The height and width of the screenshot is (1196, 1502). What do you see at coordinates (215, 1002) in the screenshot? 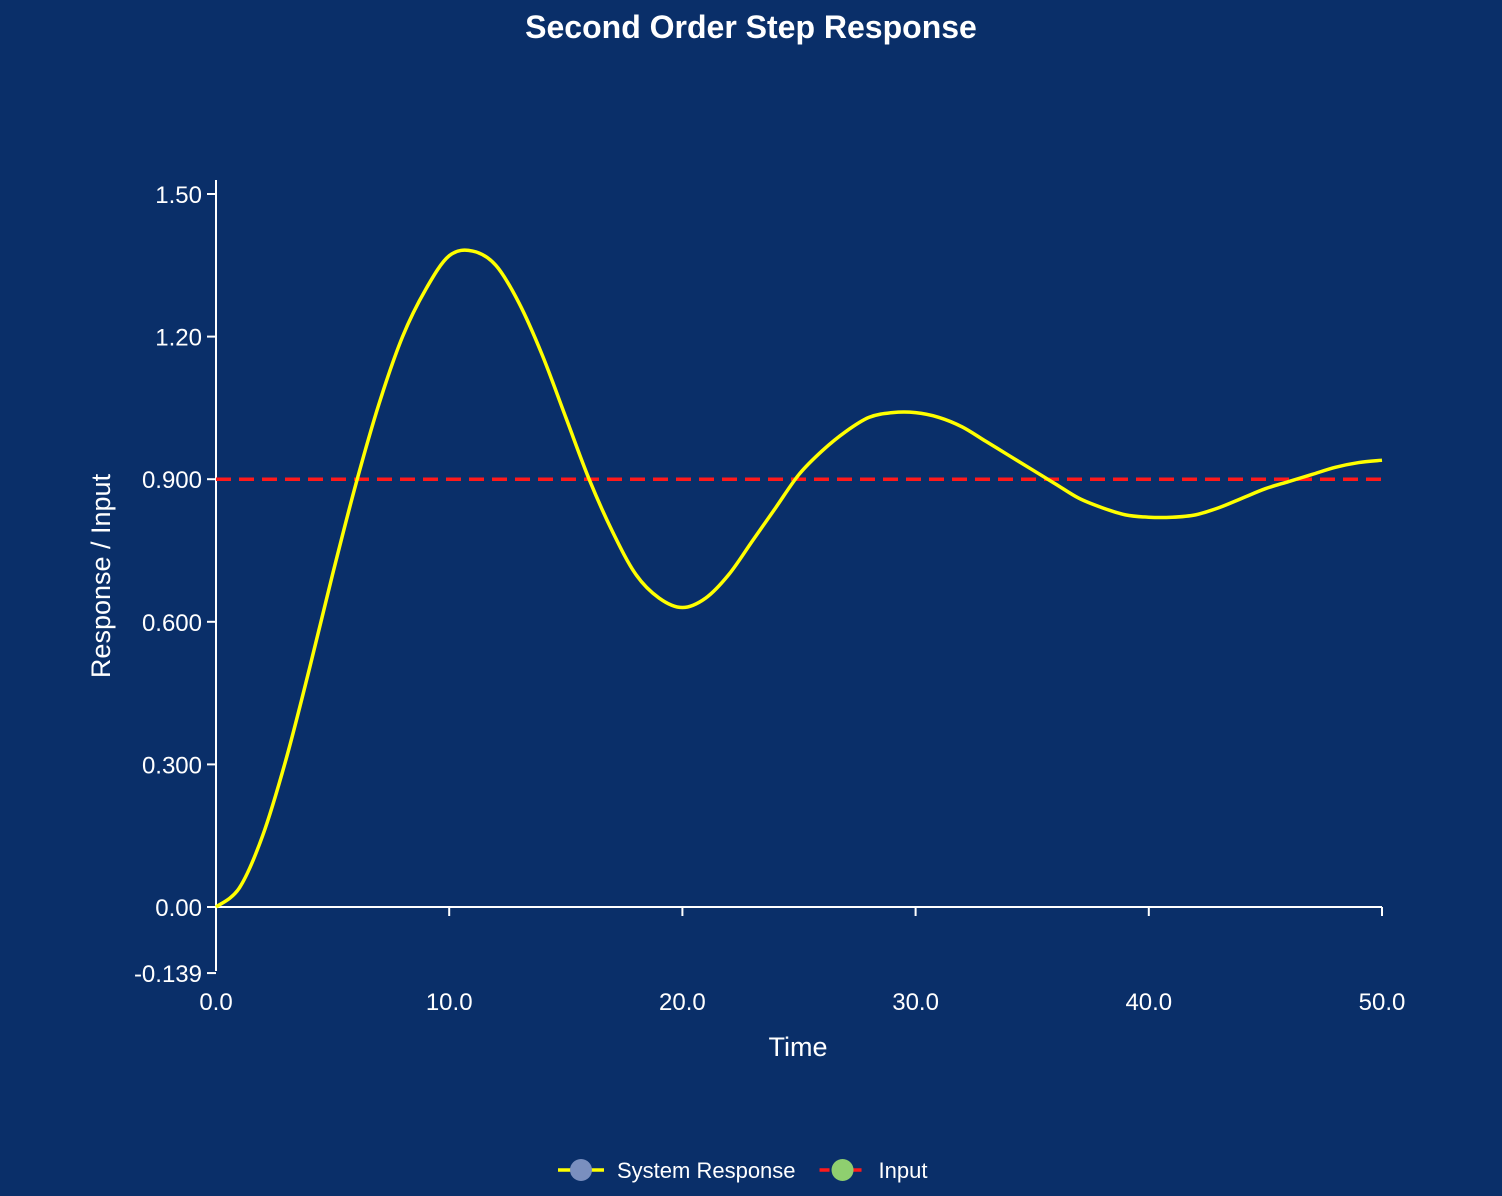
I see `x-tick-label: 0.0` at bounding box center [215, 1002].